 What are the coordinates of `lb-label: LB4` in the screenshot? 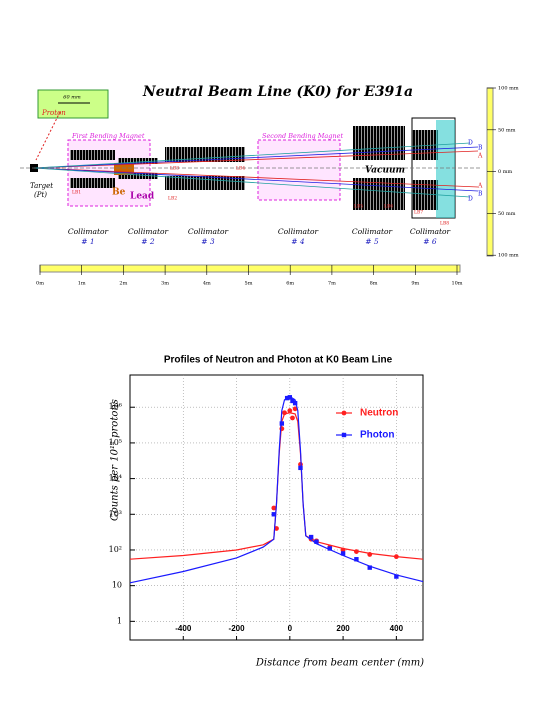 It's located at (240, 169).